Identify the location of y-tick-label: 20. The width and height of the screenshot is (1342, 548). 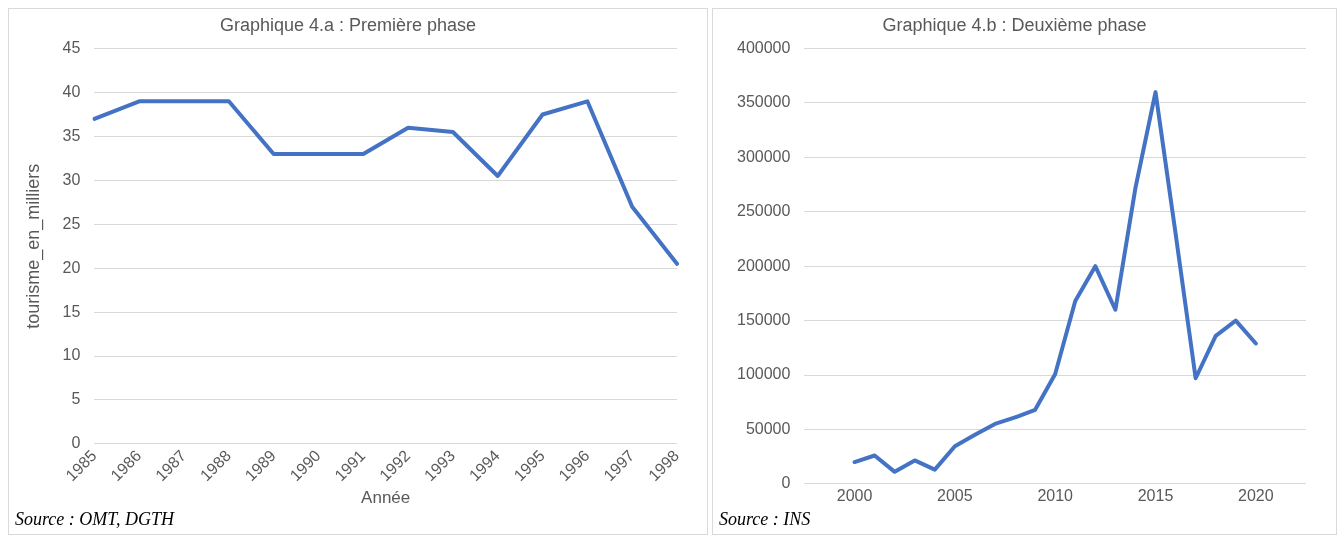
(71, 267).